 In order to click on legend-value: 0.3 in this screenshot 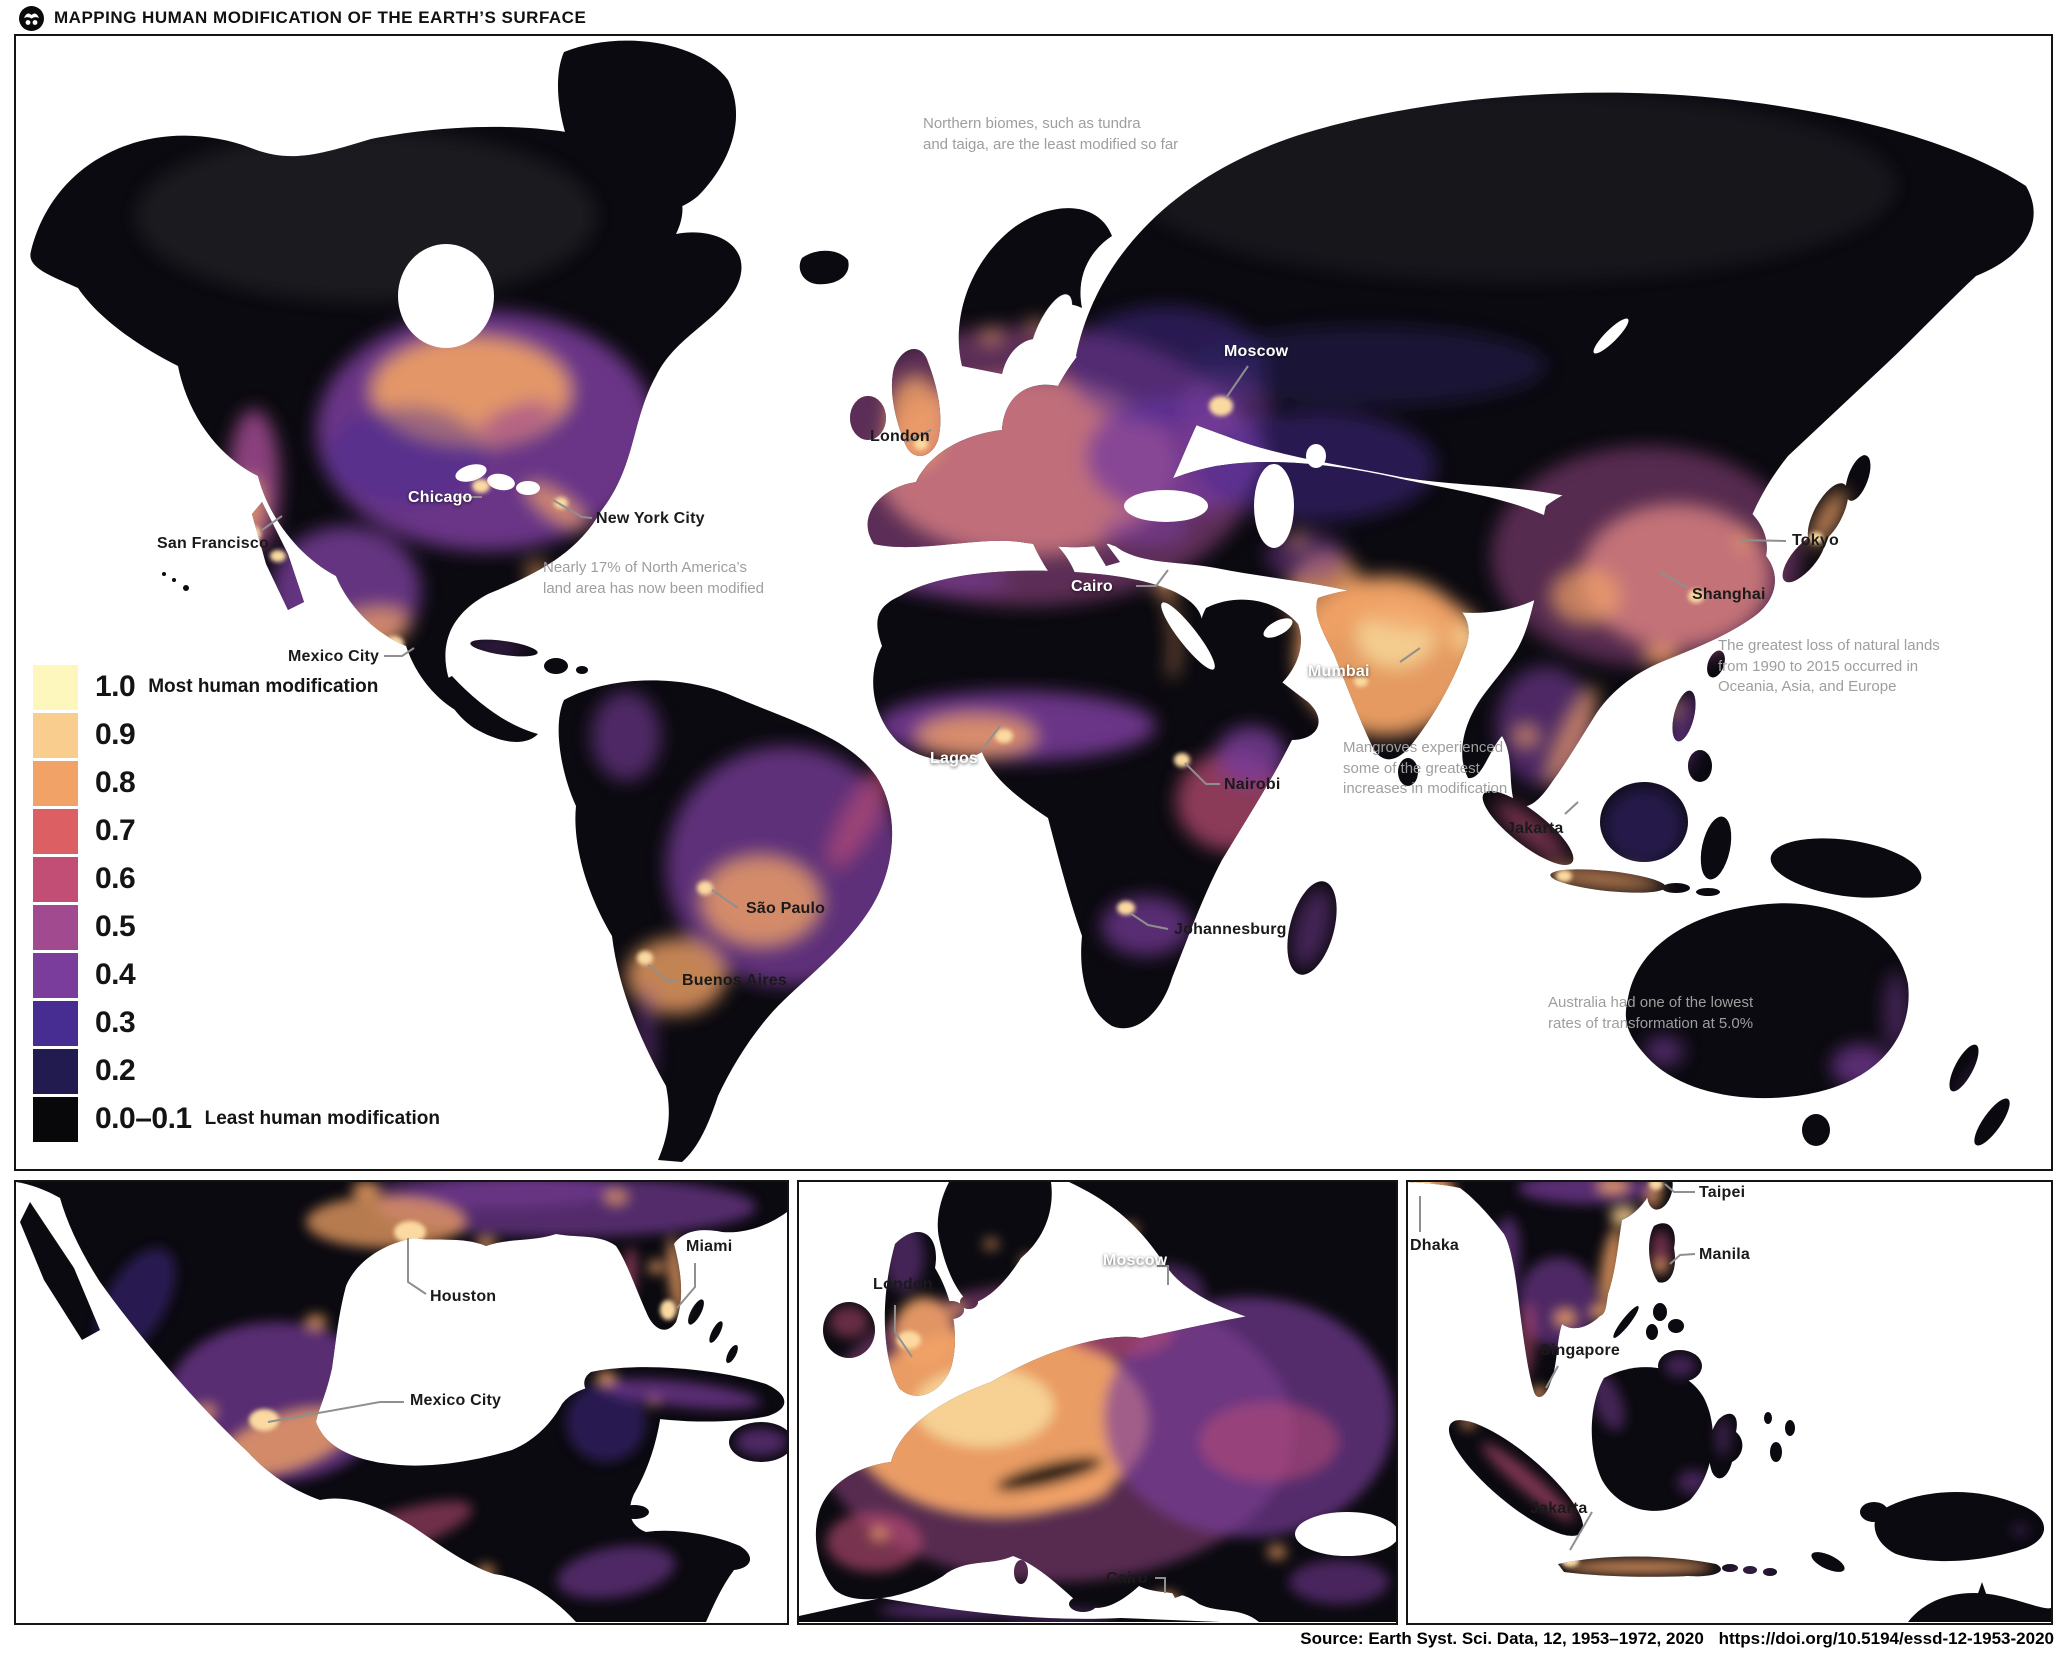, I will do `click(115, 1022)`.